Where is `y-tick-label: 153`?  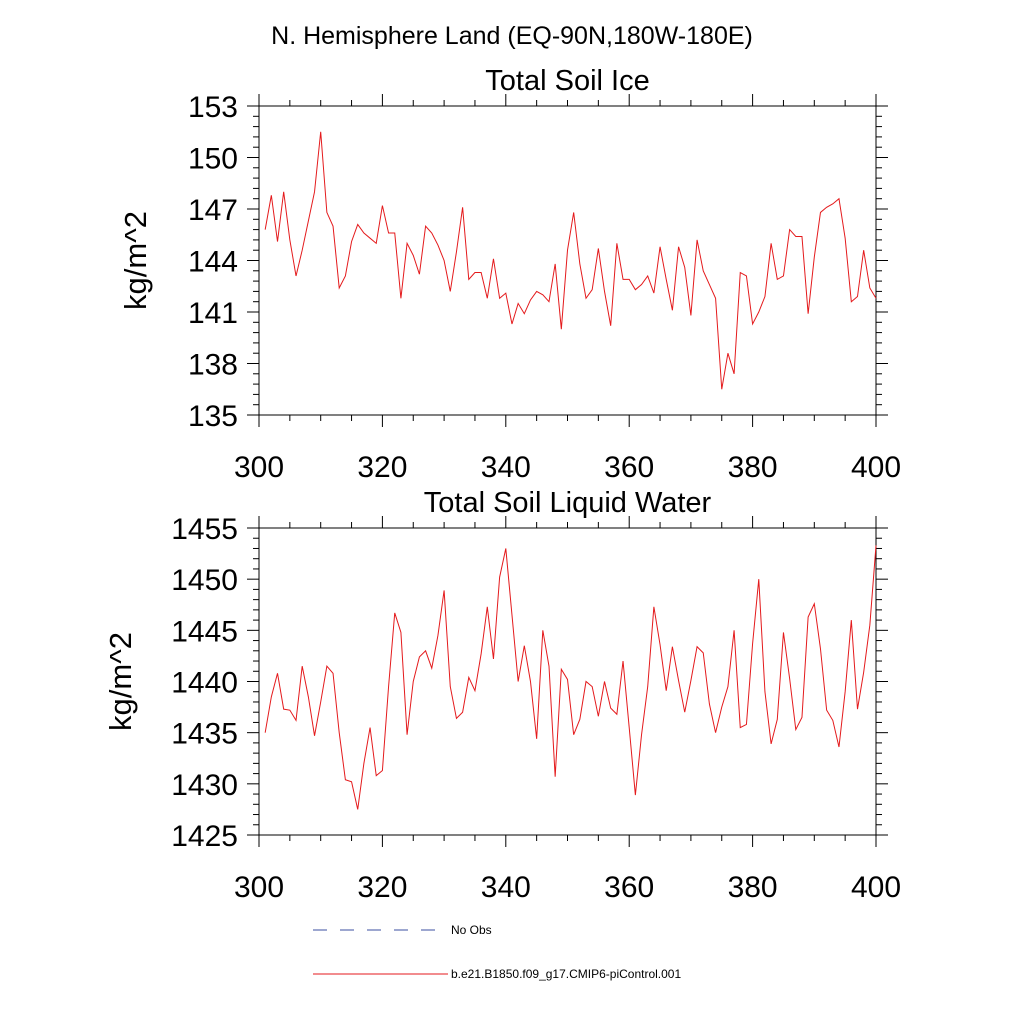
y-tick-label: 153 is located at coordinates (213, 107).